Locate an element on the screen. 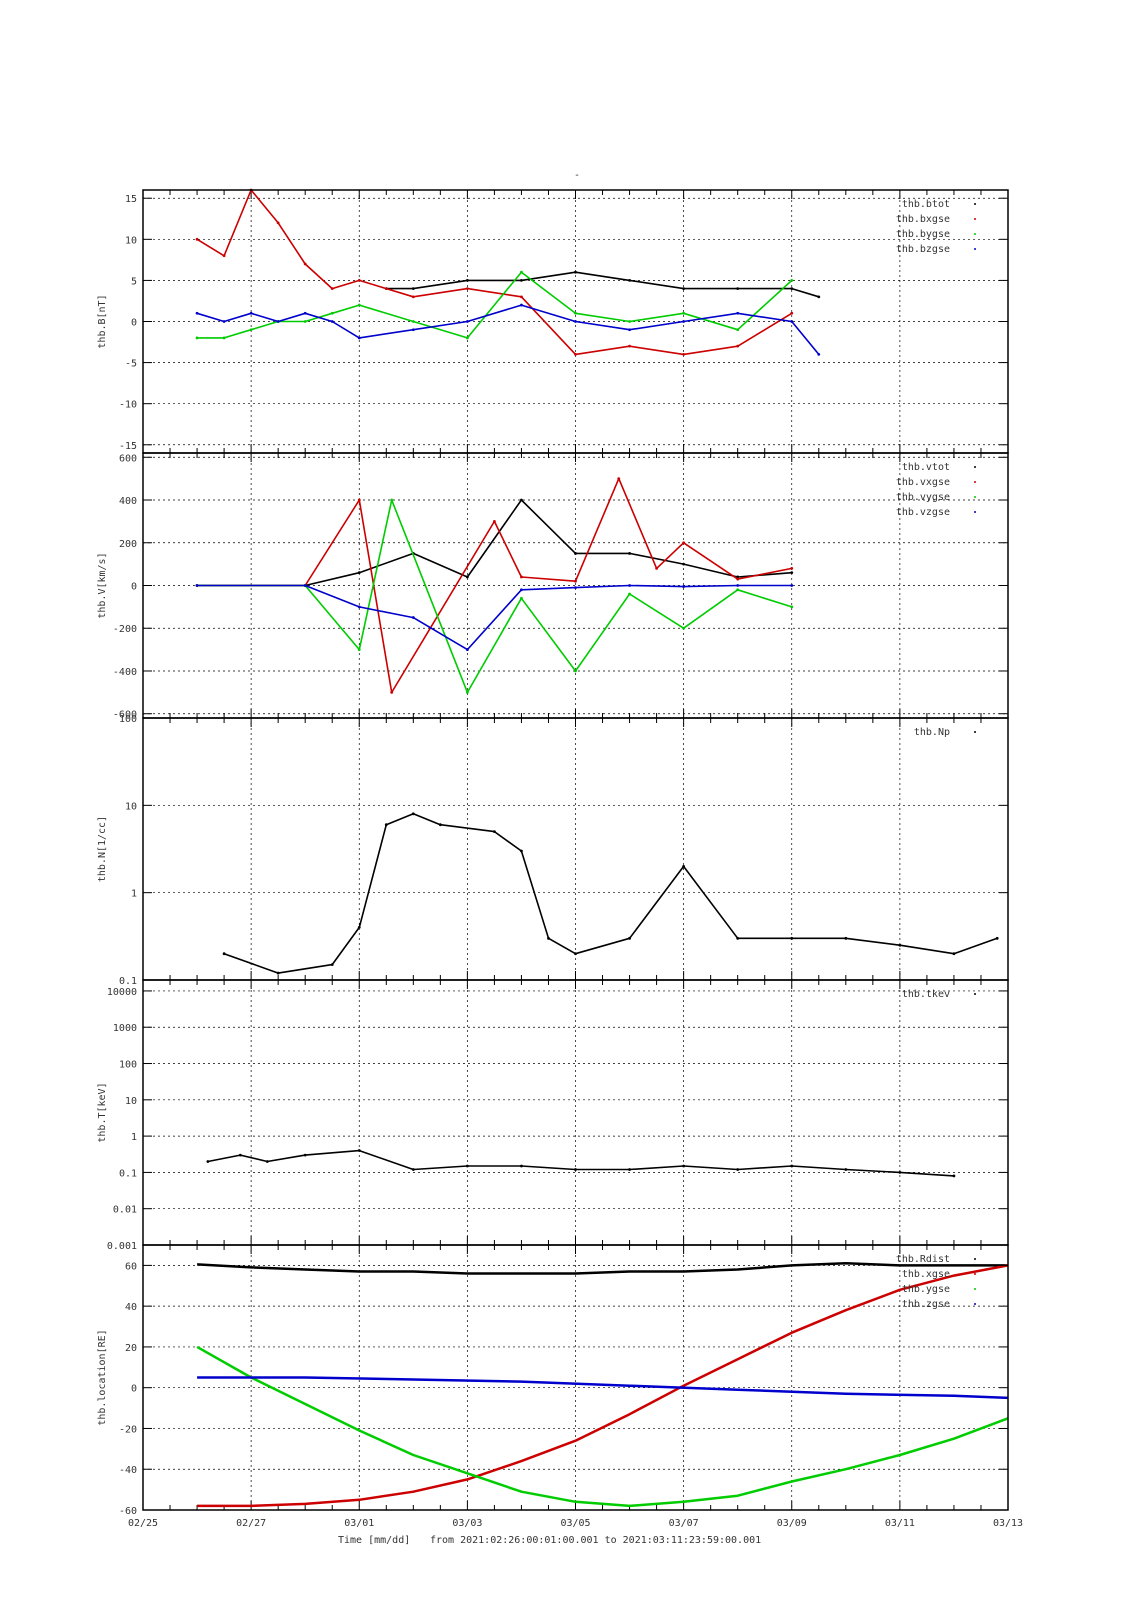  x-tick-label: 03/13 is located at coordinates (1008, 1523).